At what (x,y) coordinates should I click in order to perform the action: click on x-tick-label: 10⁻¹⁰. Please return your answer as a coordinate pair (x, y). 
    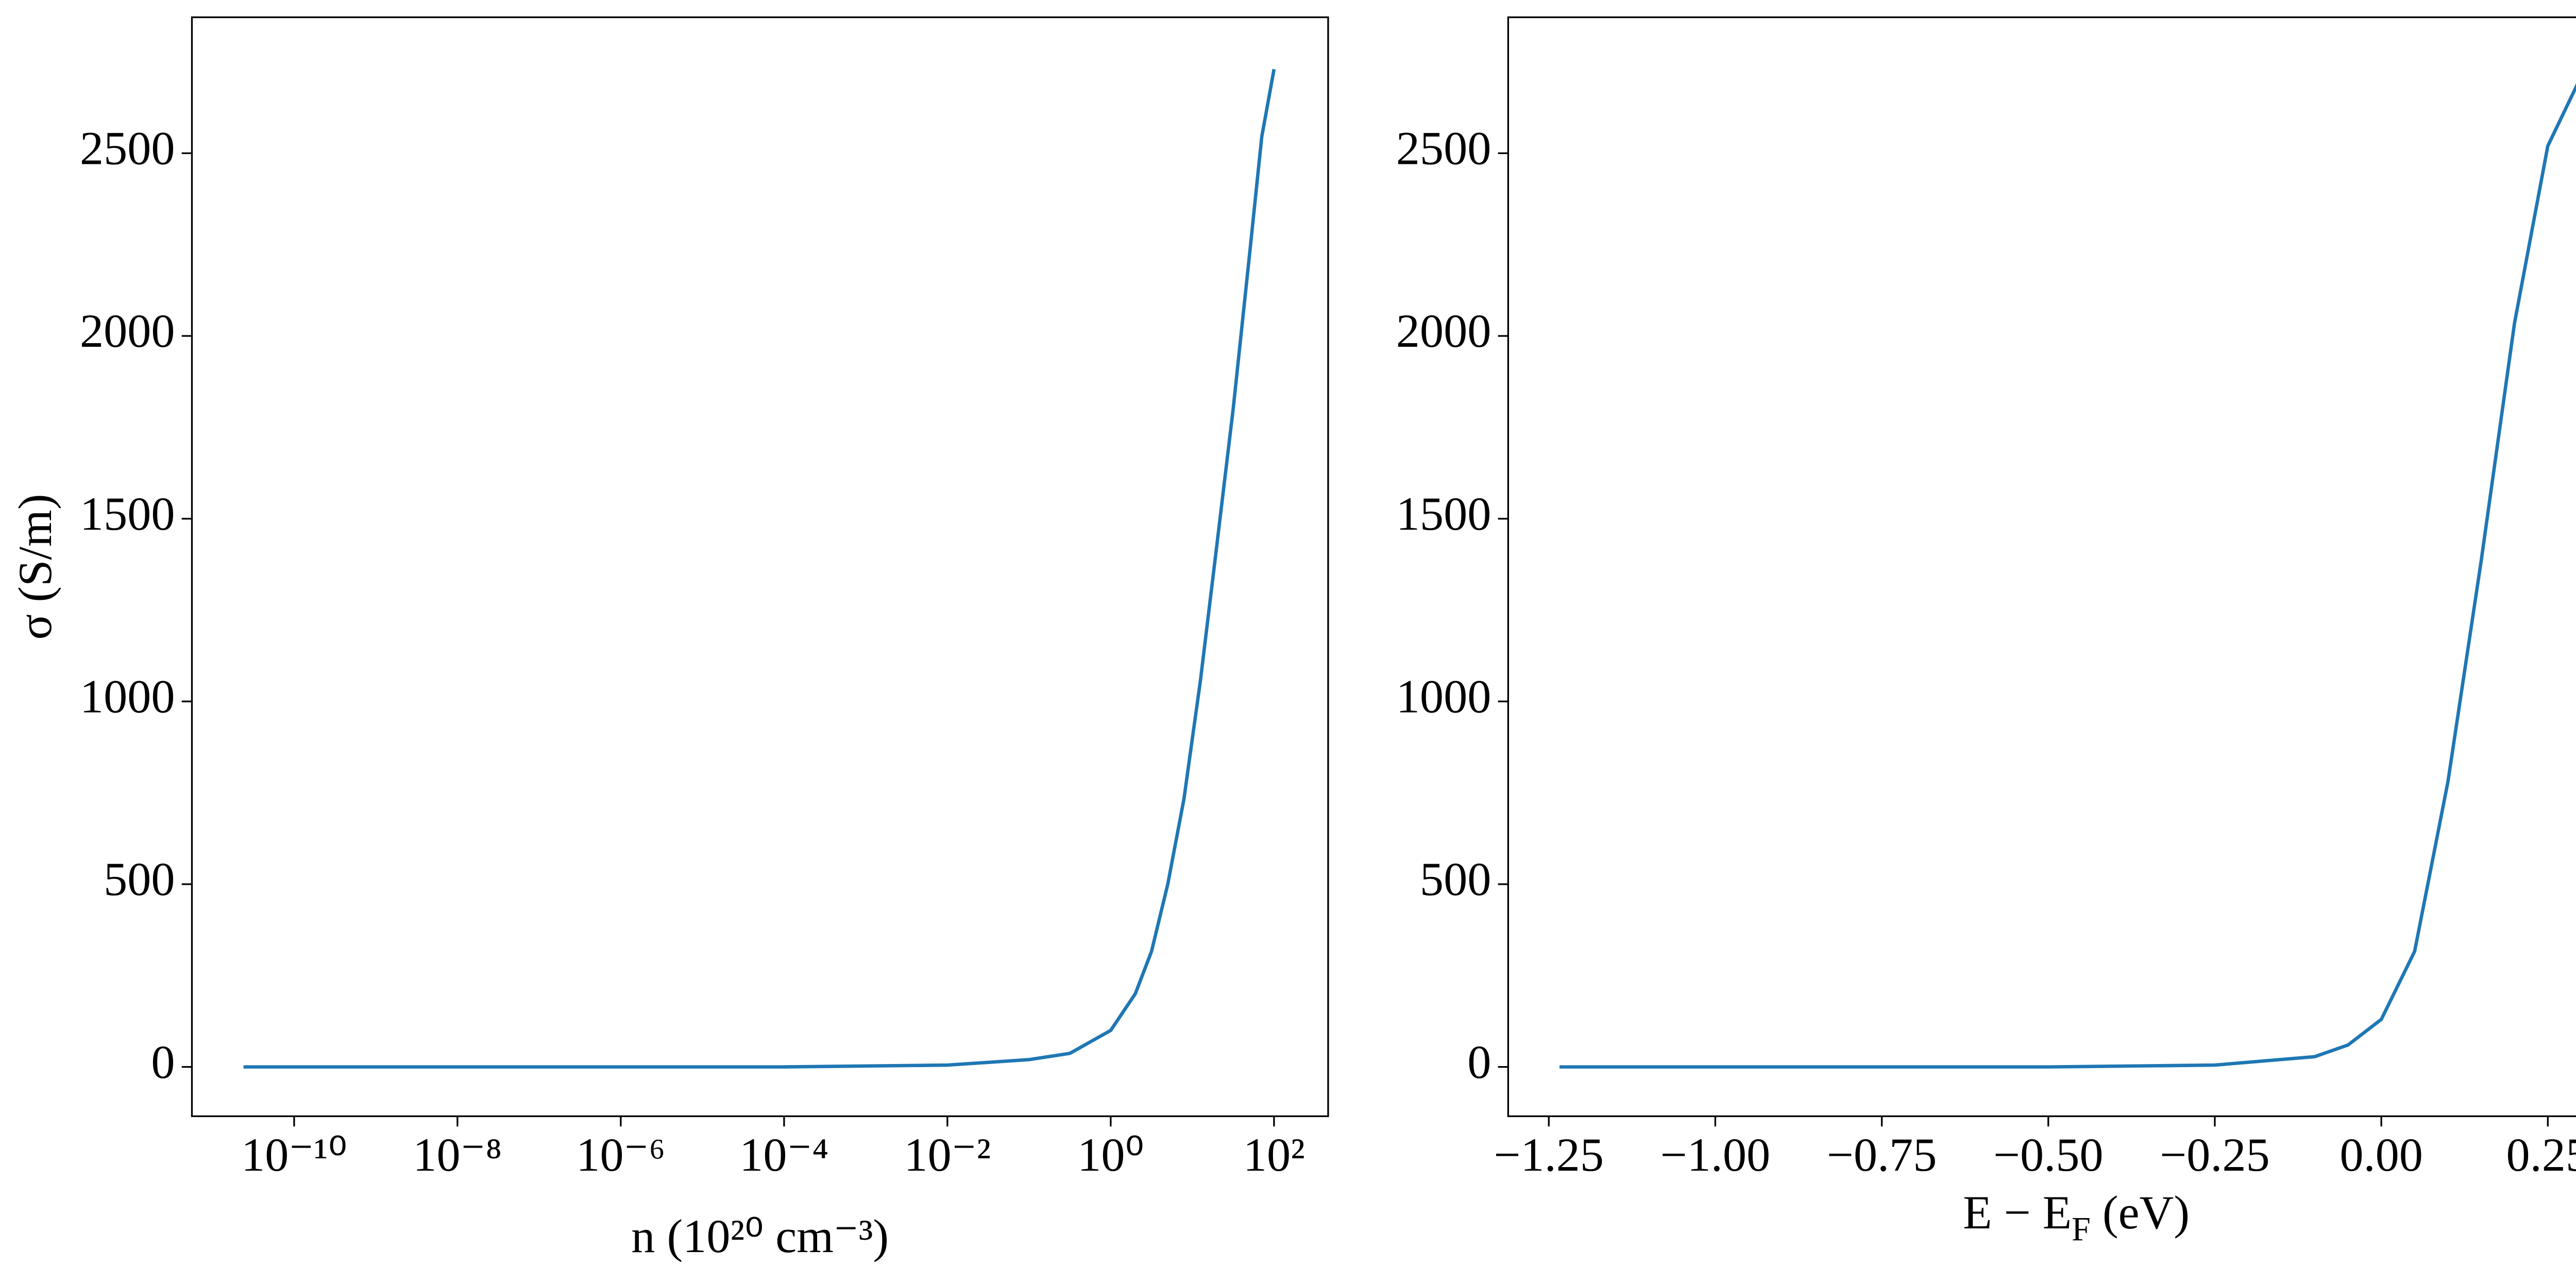
    Looking at the image, I should click on (294, 1154).